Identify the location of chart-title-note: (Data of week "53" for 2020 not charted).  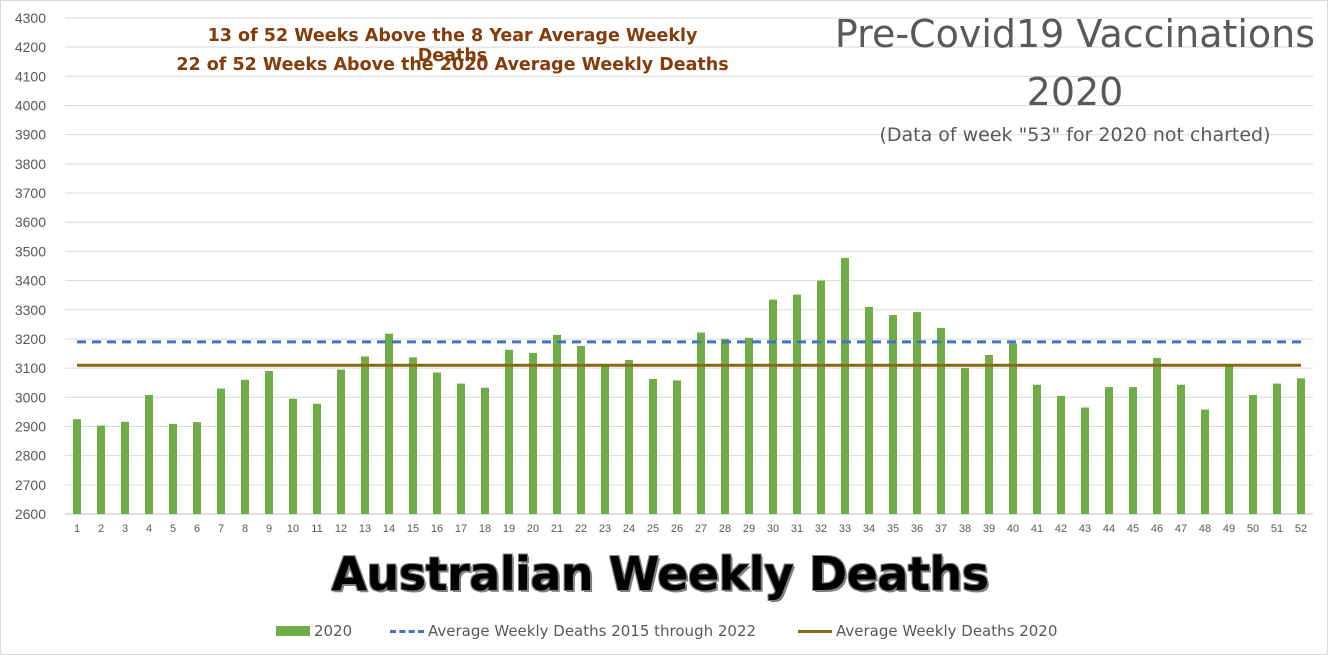
(1075, 135).